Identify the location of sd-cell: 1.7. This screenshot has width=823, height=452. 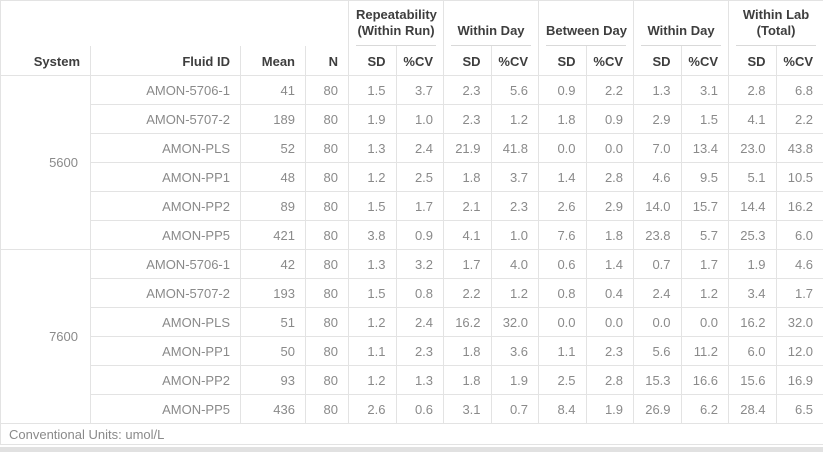
(467, 264).